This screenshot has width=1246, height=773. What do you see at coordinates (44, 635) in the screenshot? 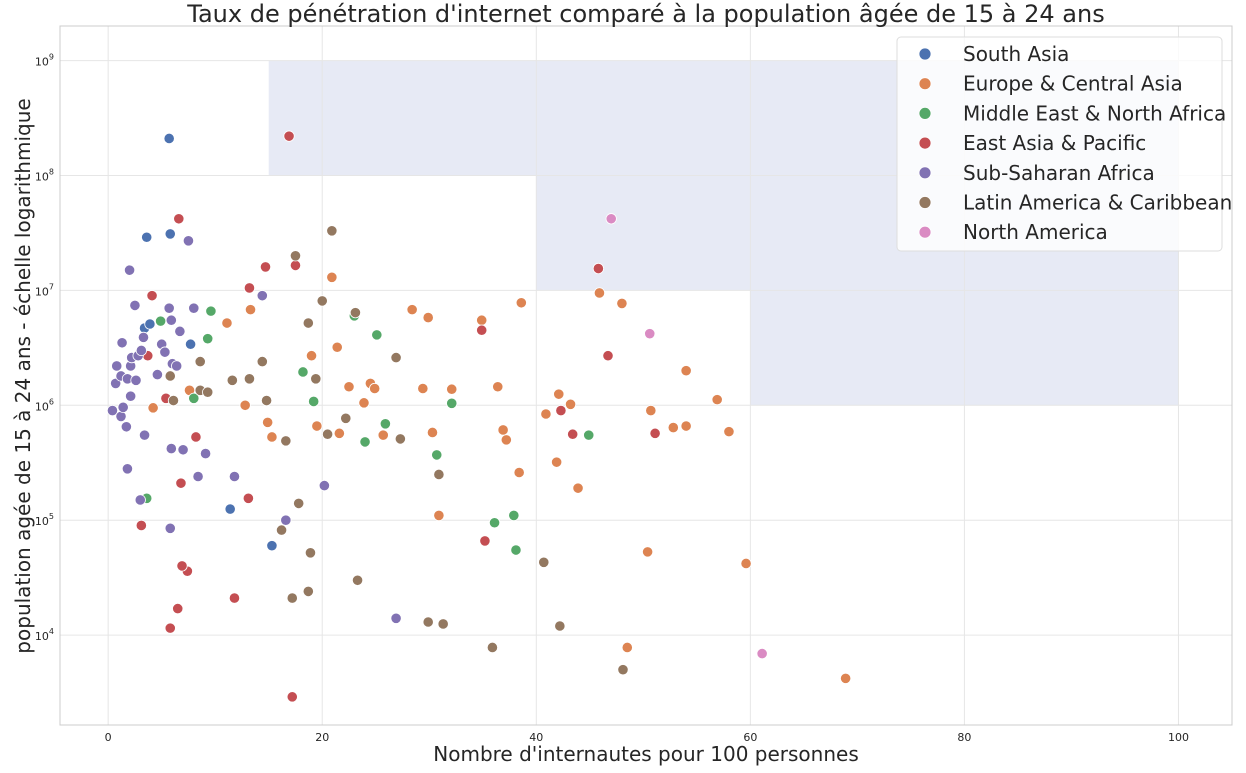
I see `y-tick-label: 10⁴` at bounding box center [44, 635].